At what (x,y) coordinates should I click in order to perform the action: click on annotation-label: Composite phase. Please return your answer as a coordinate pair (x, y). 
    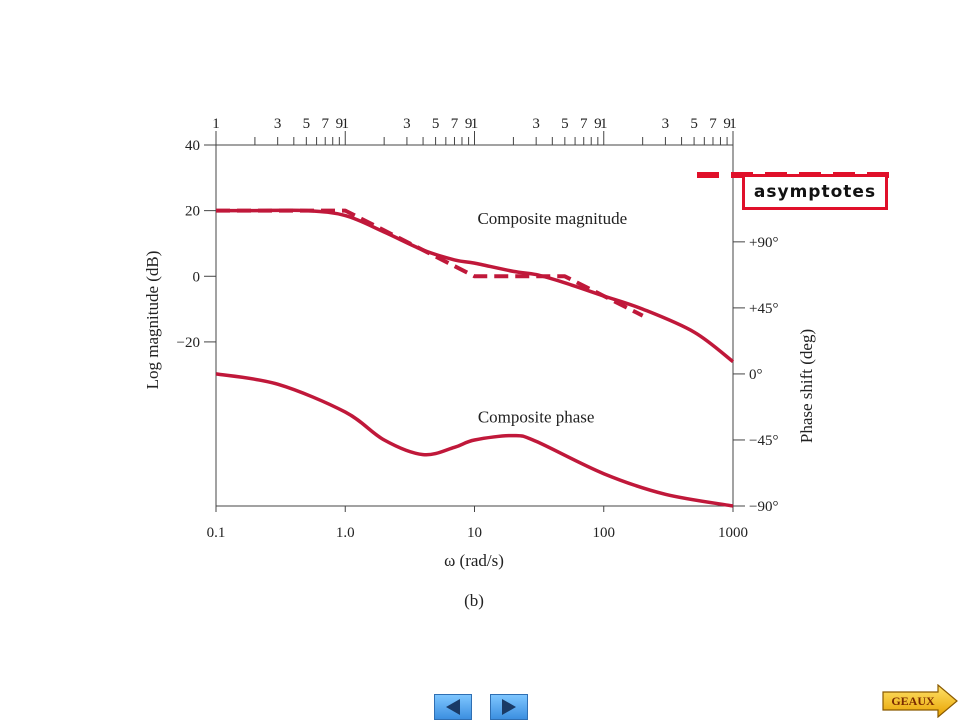
    Looking at the image, I should click on (536, 416).